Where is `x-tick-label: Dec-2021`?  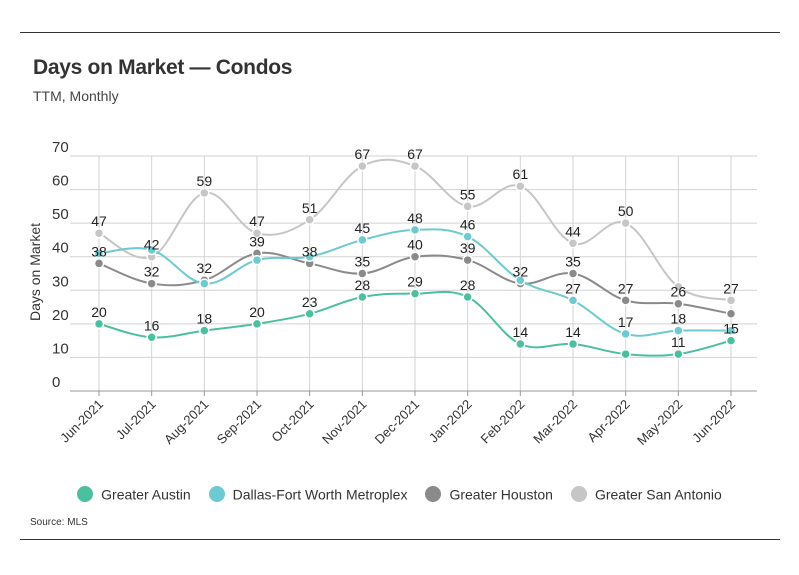
x-tick-label: Dec-2021 is located at coordinates (397, 422).